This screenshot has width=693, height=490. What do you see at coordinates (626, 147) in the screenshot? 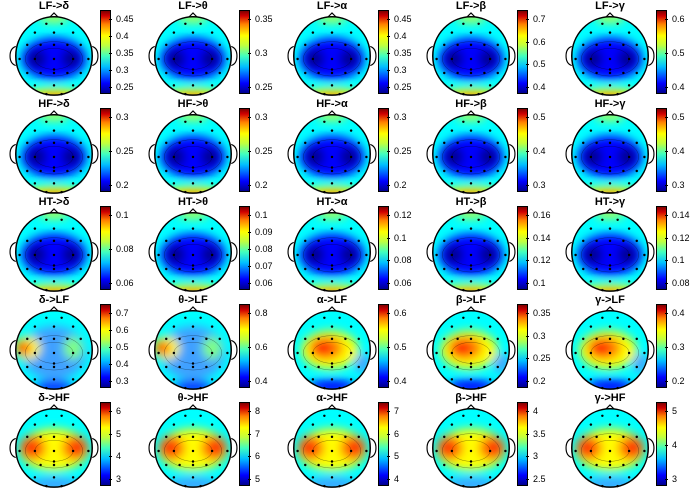
I see `topoplot-panel: HF->γ 0.5 0.4 0.3` at bounding box center [626, 147].